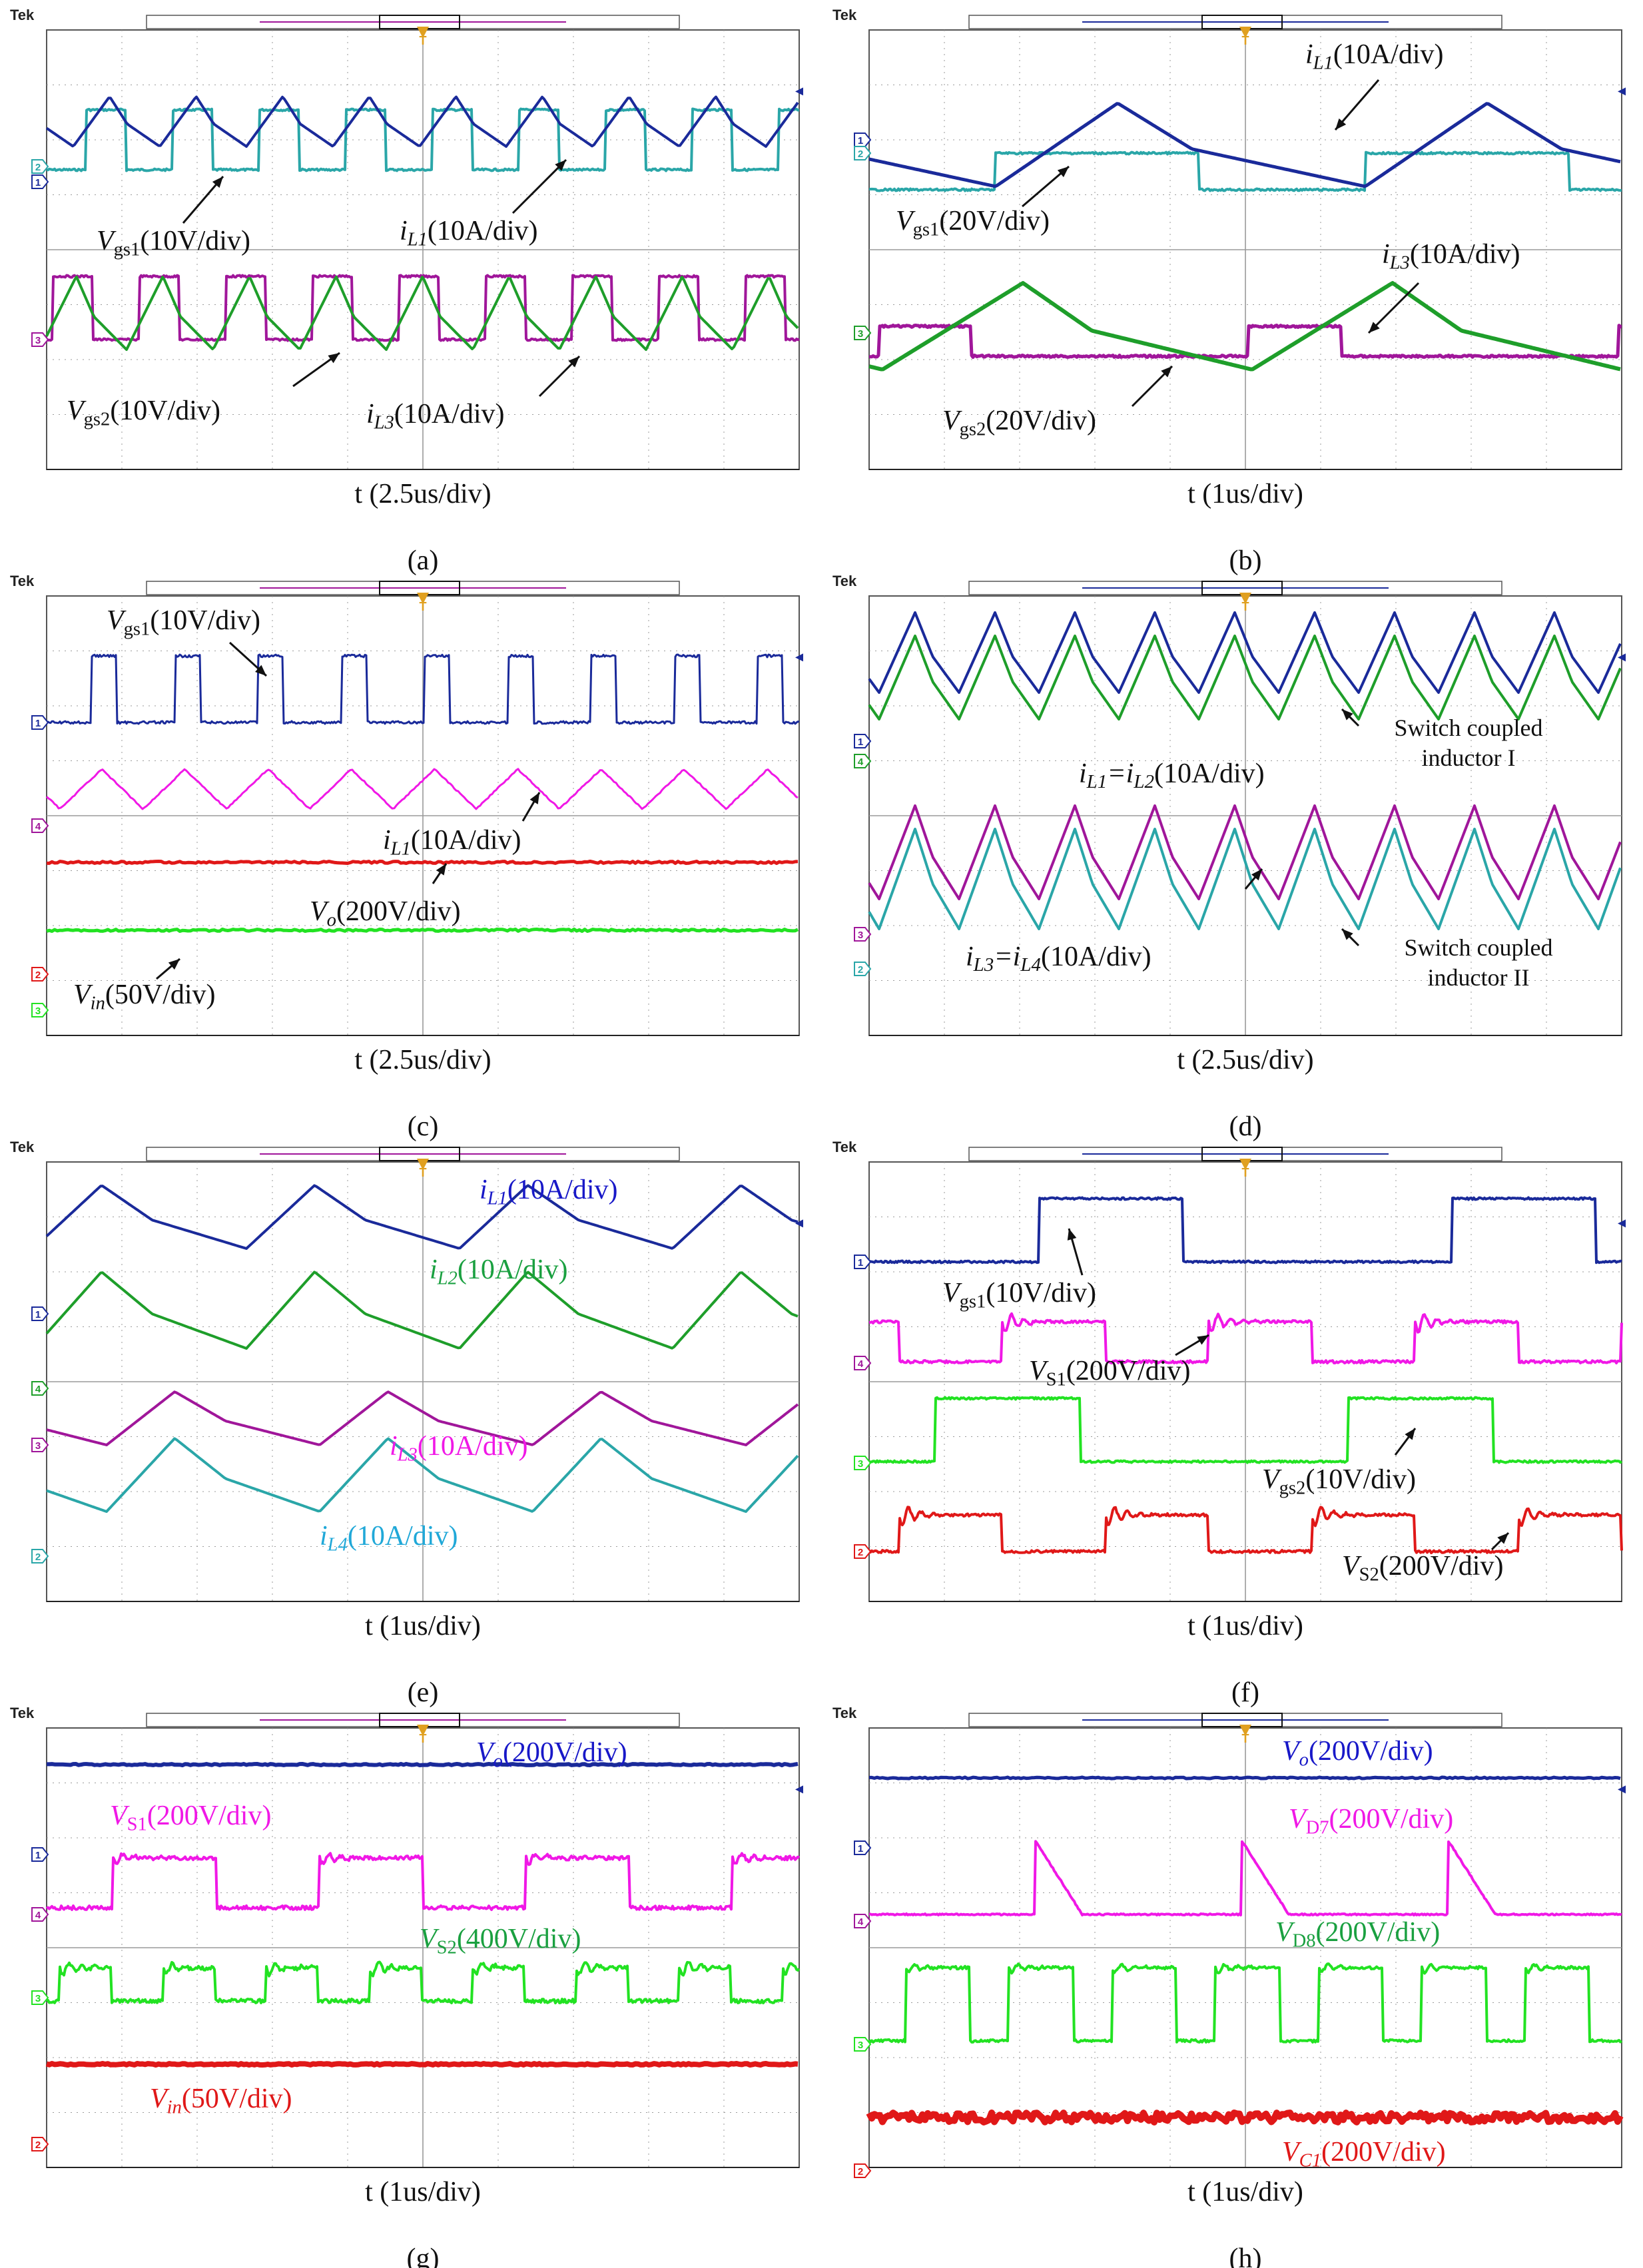  Describe the element at coordinates (1058, 959) in the screenshot. I see `annotation-label: iL3=iL4(10A/div)` at that location.